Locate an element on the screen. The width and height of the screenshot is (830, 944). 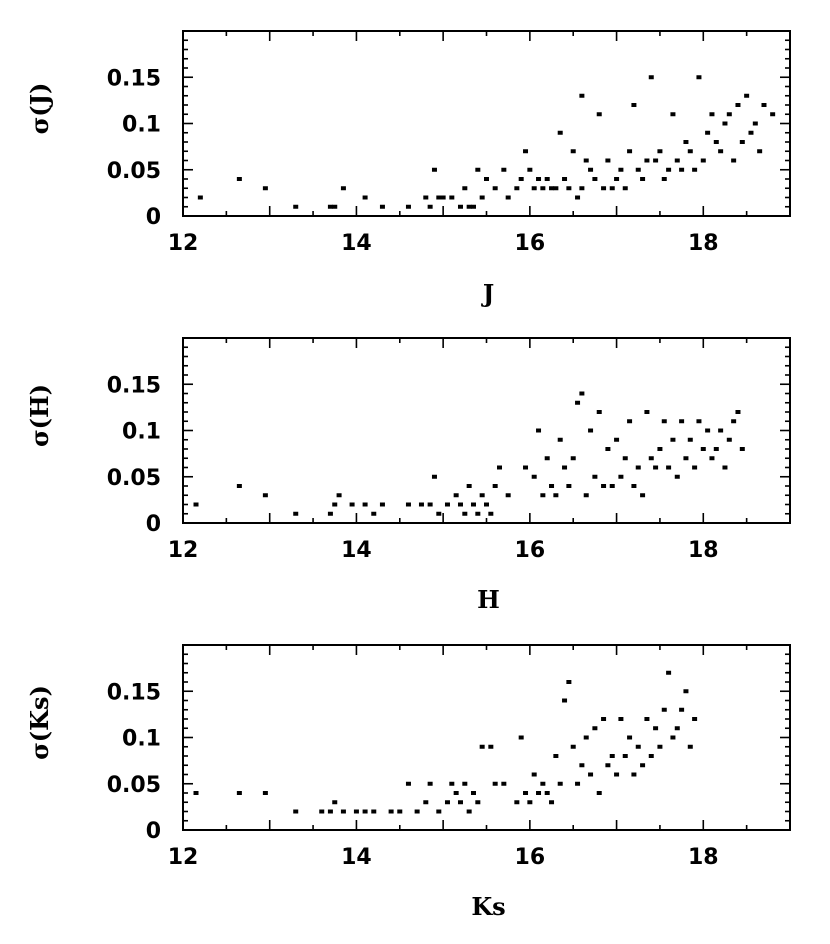
y-axis-title: σ(H) is located at coordinates (39, 415).